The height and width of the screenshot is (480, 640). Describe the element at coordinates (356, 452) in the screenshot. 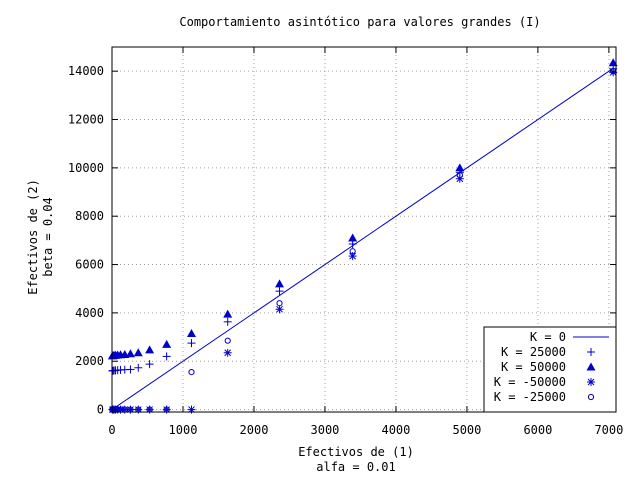

I see `x-axis-label: Efectivos de (1)` at that location.